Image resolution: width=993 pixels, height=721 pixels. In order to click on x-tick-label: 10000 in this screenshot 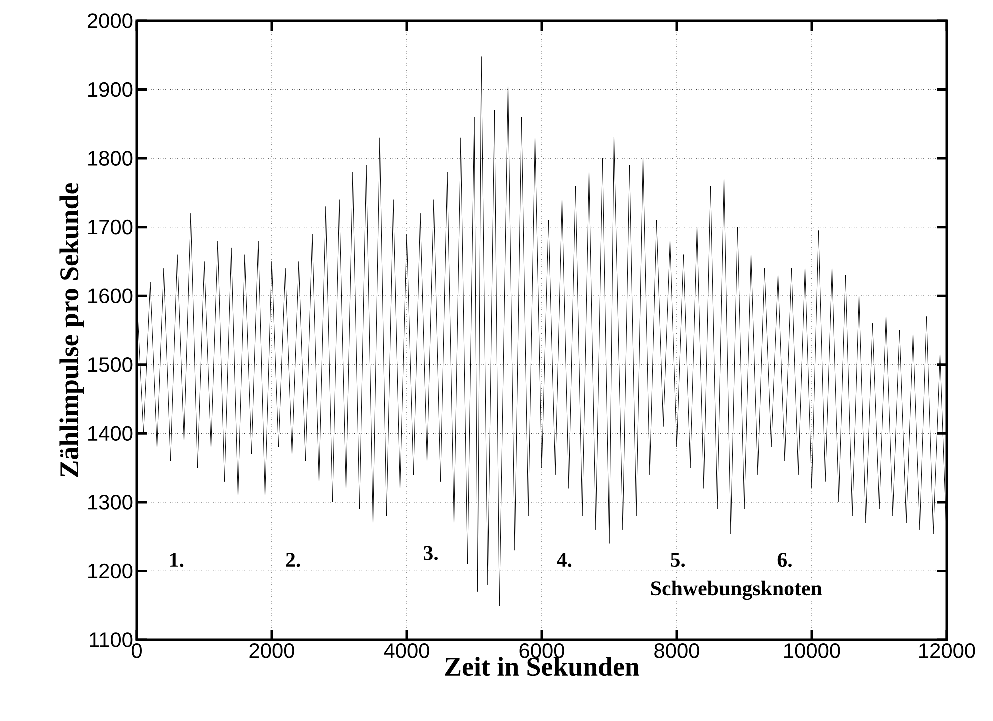, I will do `click(812, 651)`.